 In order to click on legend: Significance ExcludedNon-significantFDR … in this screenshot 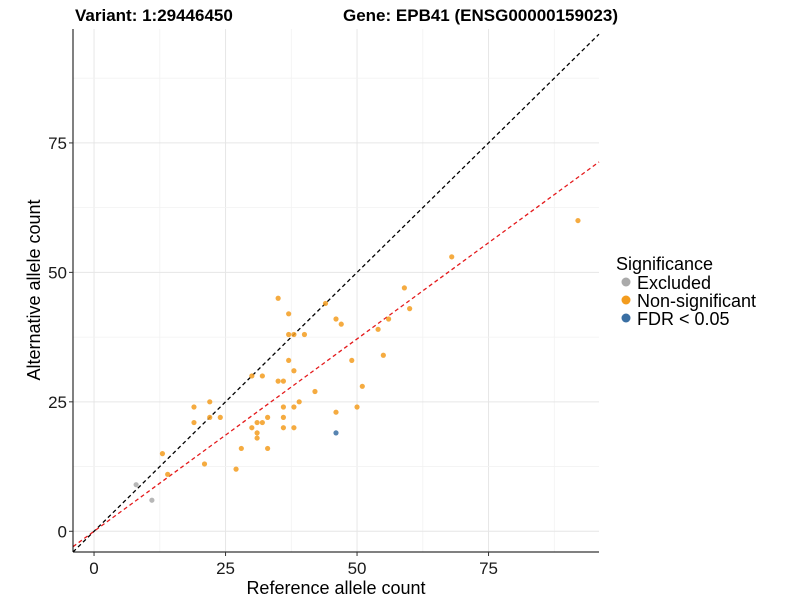, I will do `click(686, 291)`.